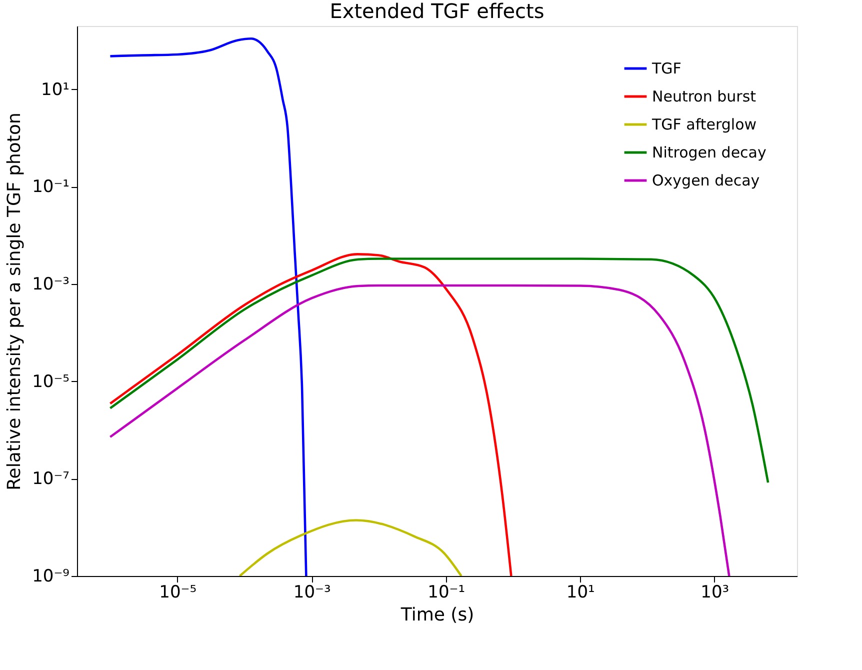 The image size is (862, 670). Describe the element at coordinates (178, 592) in the screenshot. I see `x-tick-label: 10⁻⁵` at that location.